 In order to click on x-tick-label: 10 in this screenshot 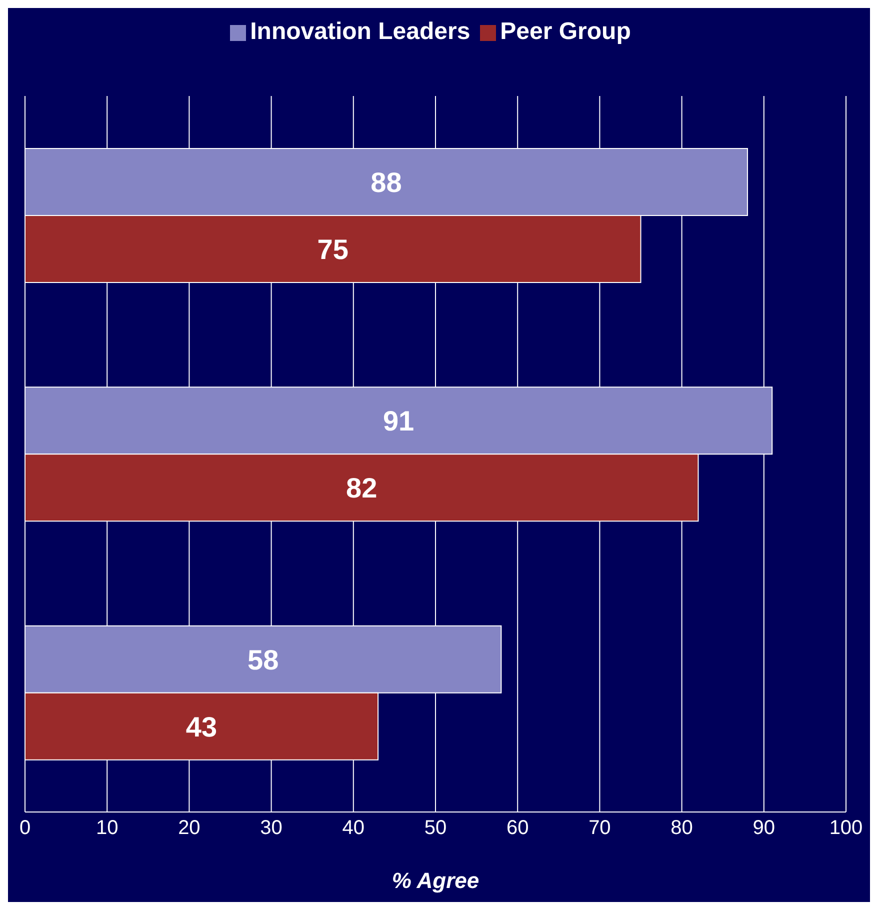, I will do `click(107, 828)`.